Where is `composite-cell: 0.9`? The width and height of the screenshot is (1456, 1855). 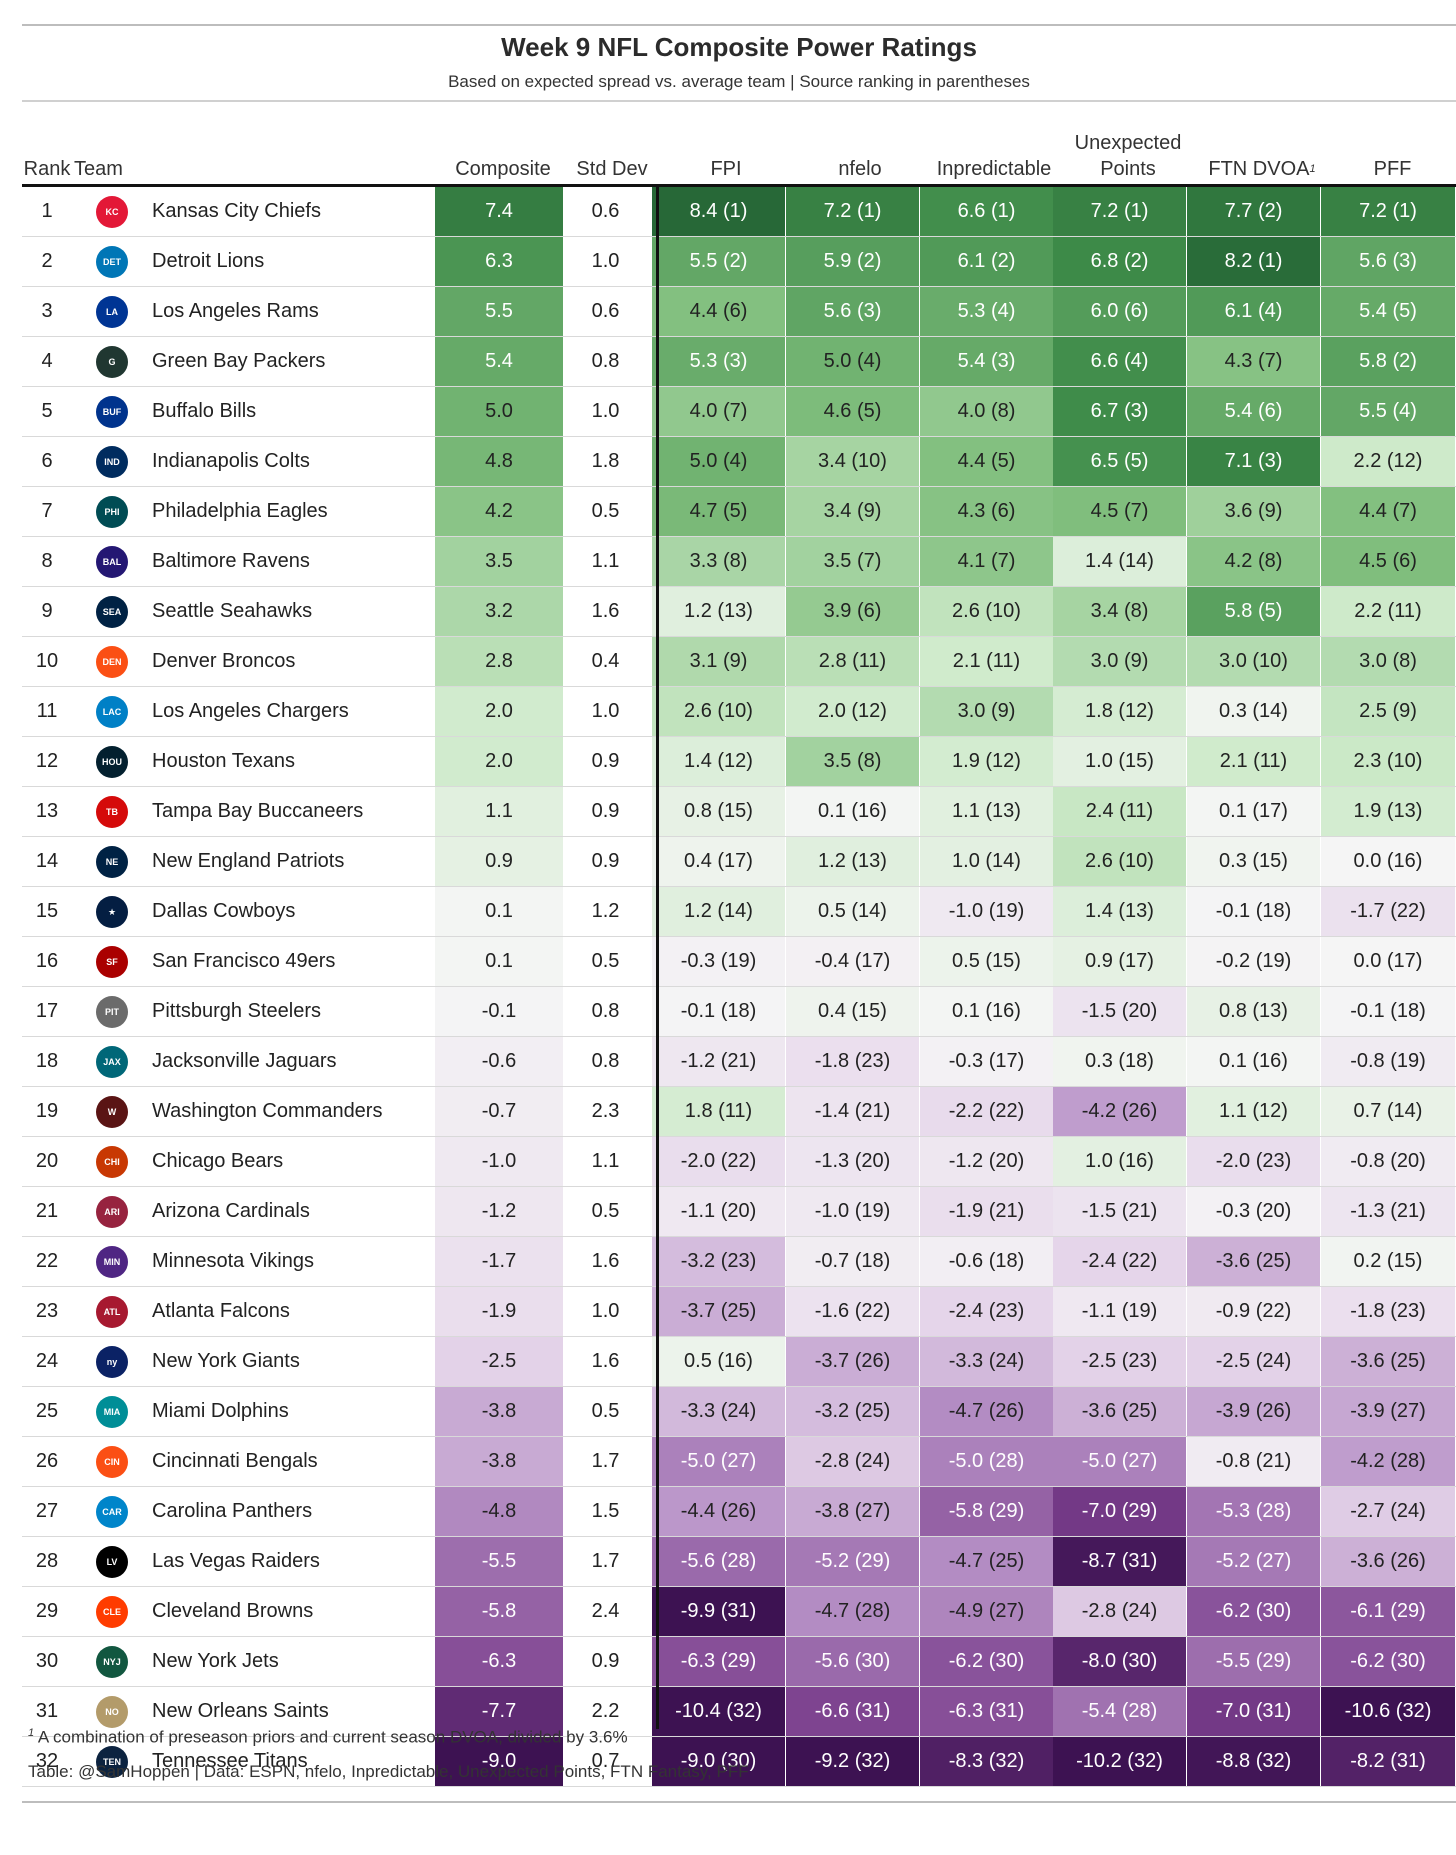 composite-cell: 0.9 is located at coordinates (499, 861).